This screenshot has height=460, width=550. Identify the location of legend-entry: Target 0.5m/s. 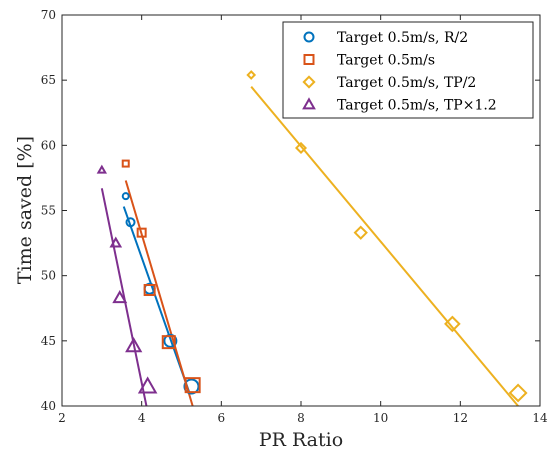
(386, 61).